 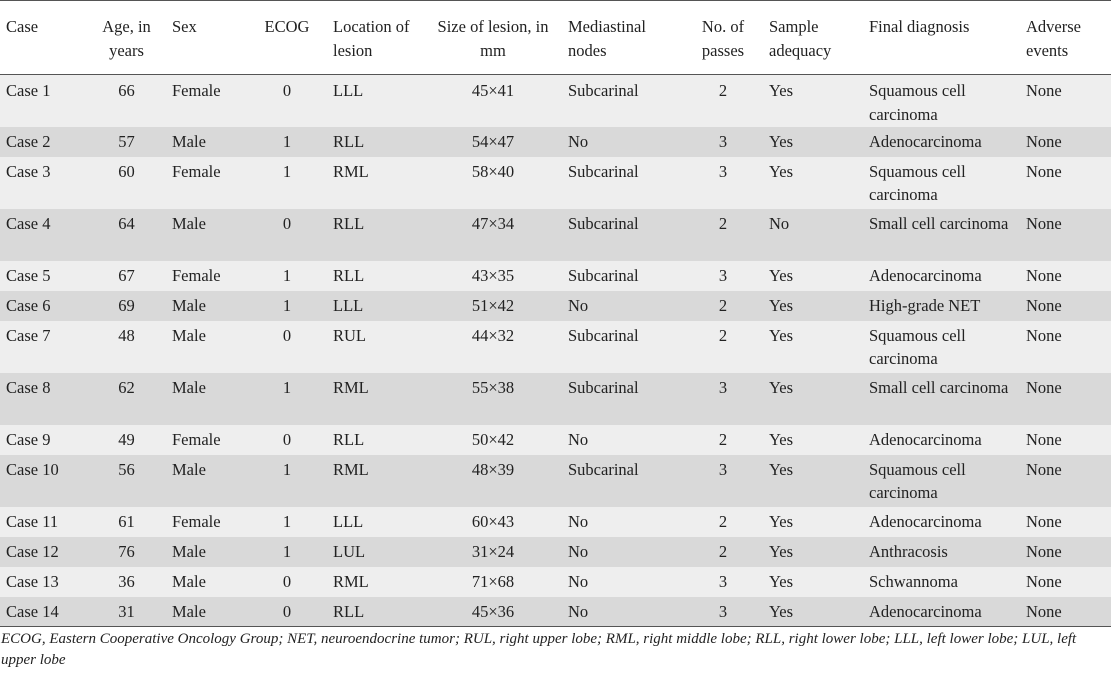 What do you see at coordinates (913, 581) in the screenshot?
I see `cell-diagnosis: Schwannoma` at bounding box center [913, 581].